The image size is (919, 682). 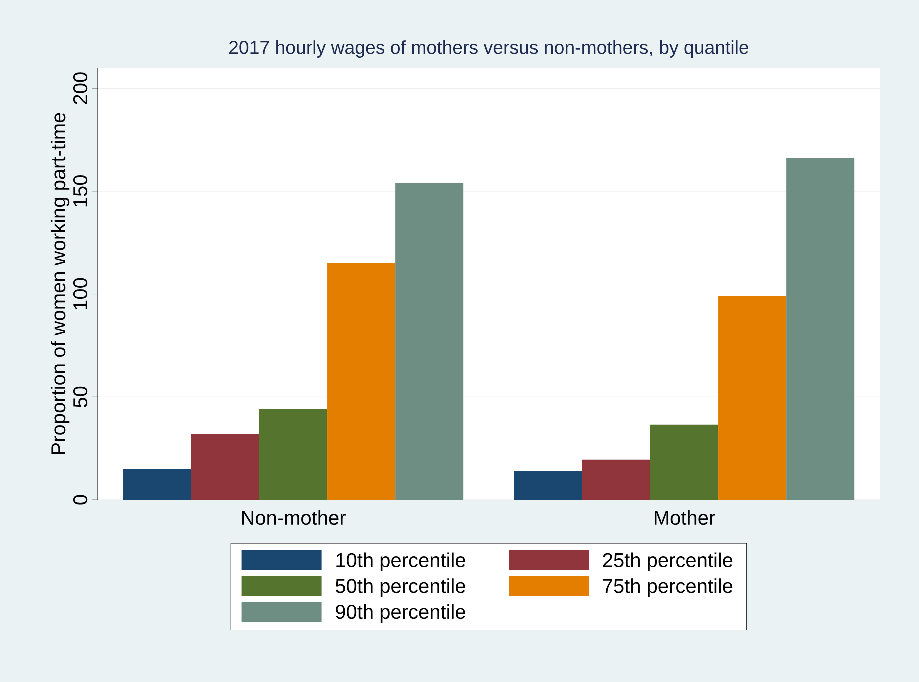 What do you see at coordinates (685, 518) in the screenshot?
I see `x-tick-label: Mother` at bounding box center [685, 518].